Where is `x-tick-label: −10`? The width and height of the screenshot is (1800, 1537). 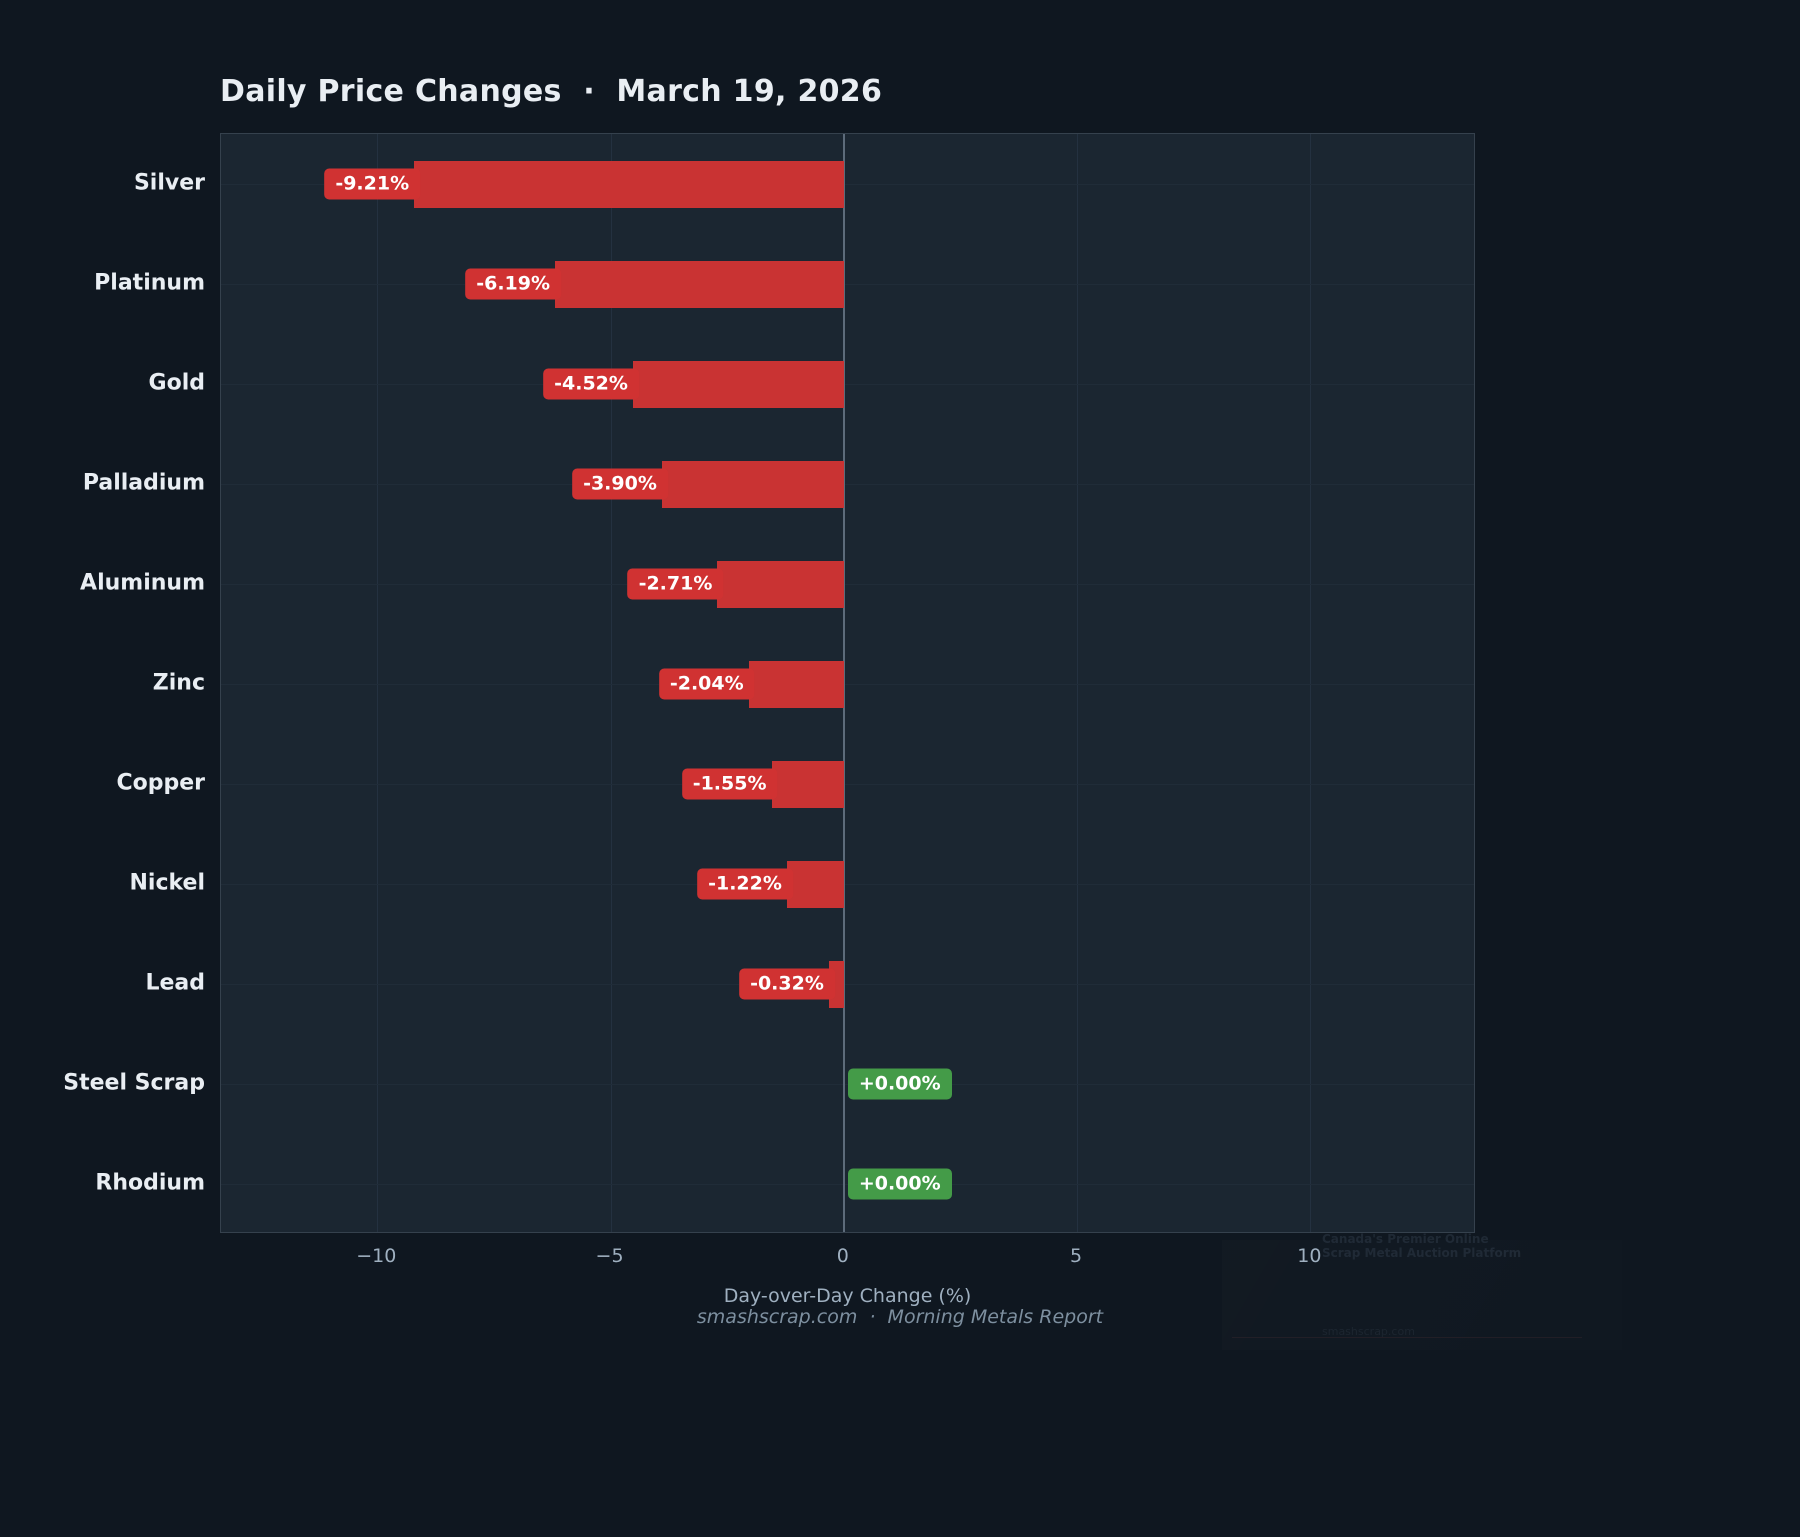
x-tick-label: −10 is located at coordinates (376, 1256).